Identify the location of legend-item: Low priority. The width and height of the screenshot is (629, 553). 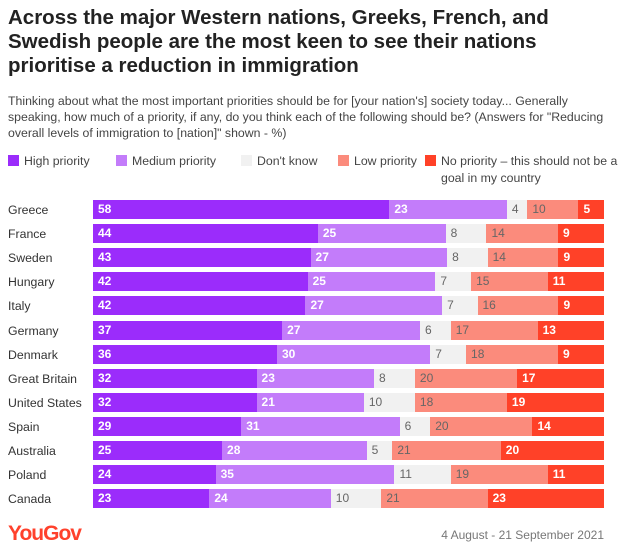
(380, 161).